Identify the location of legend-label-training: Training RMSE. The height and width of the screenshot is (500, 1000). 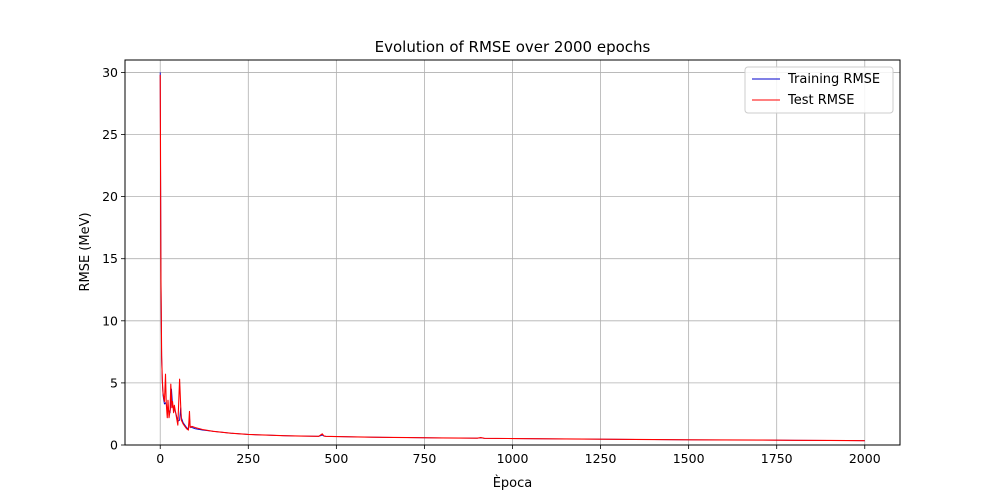
(833, 79).